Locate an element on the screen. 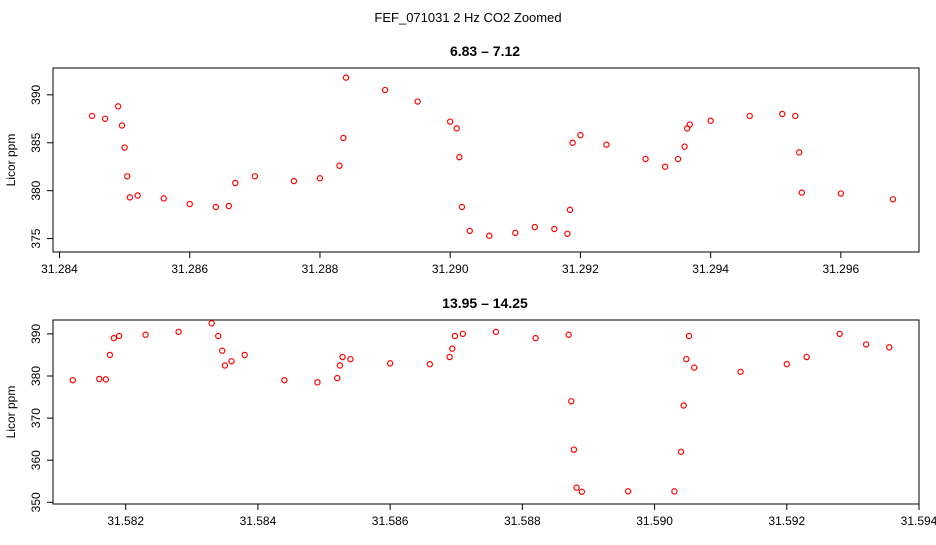 Image resolution: width=936 pixels, height=545 pixels. bottom-panel-x-tick-label: 31.594 is located at coordinates (918, 521).